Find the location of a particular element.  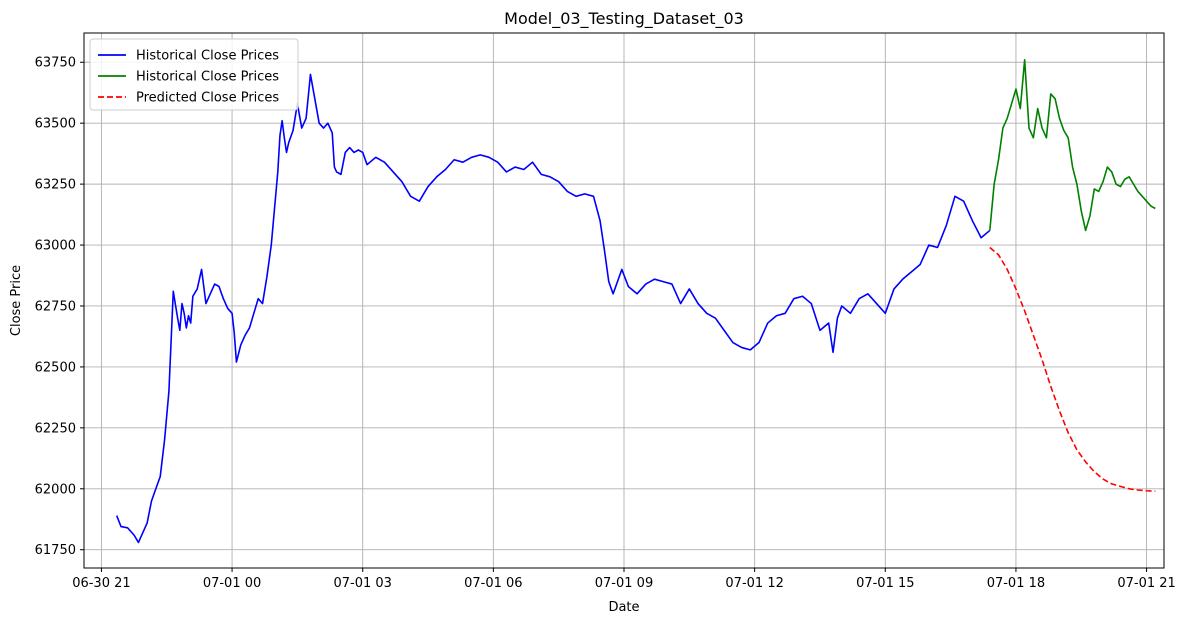

x-tick-label: 07-01 06 is located at coordinates (493, 583).